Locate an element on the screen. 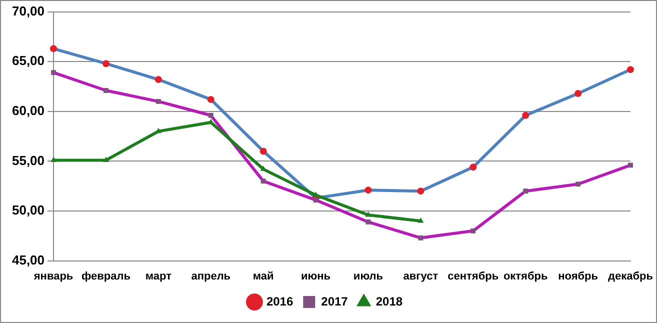 The image size is (657, 323). y-tick-label: 45,00 is located at coordinates (28, 260).